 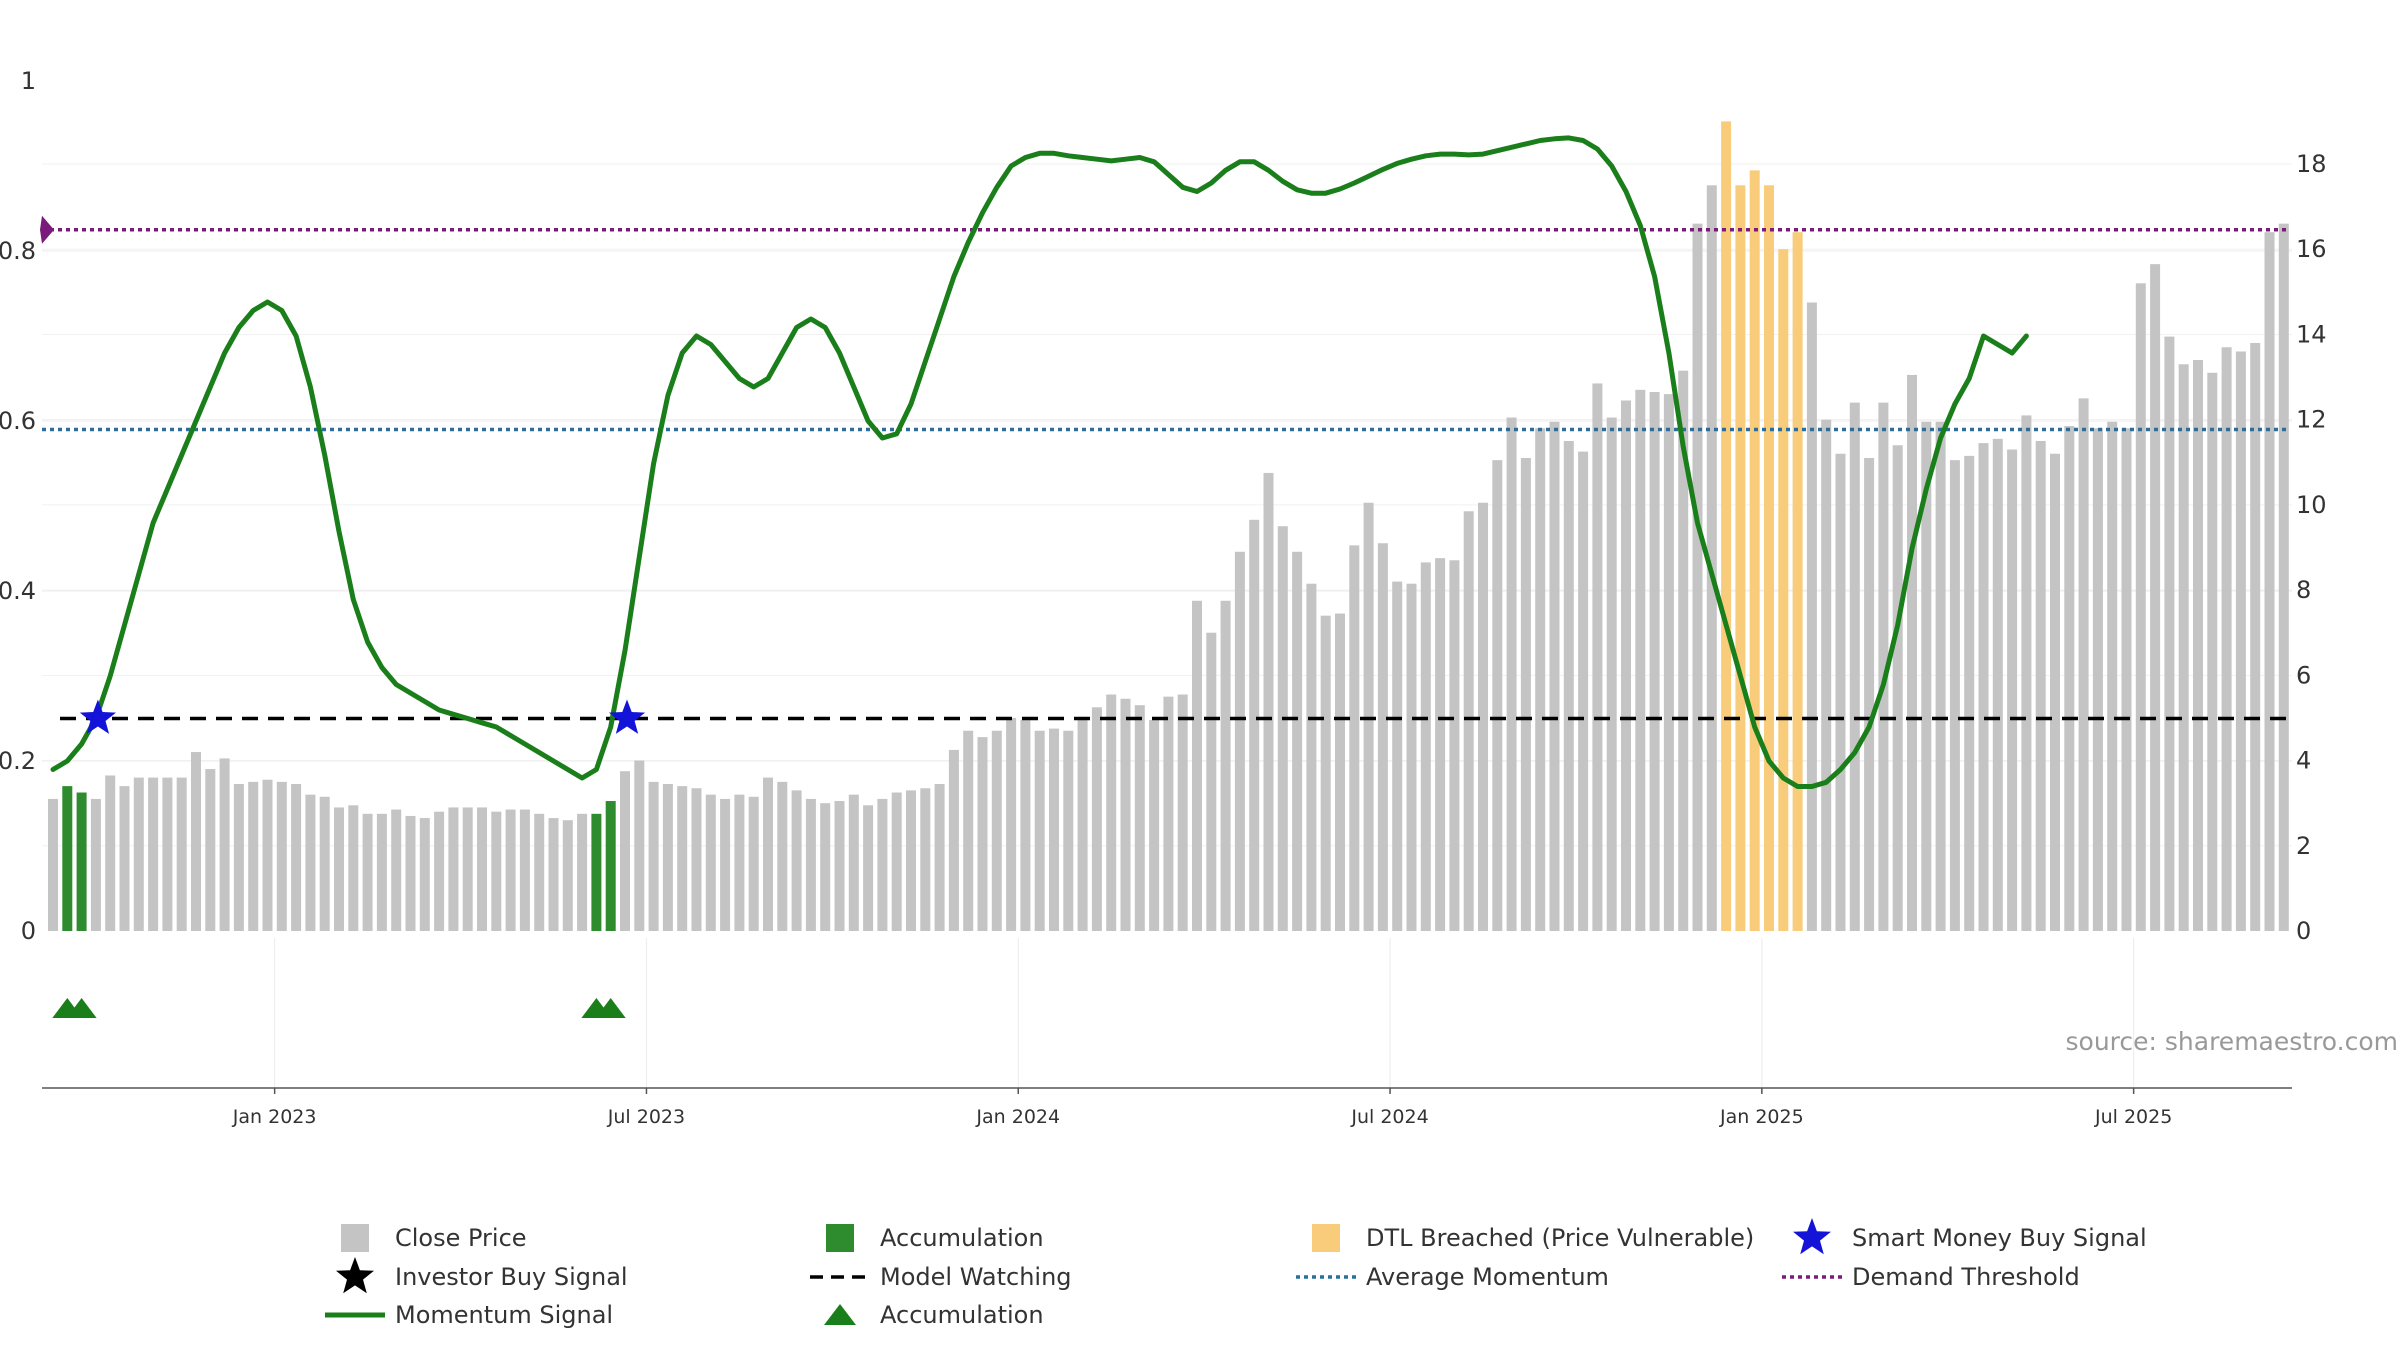 What do you see at coordinates (28, 81) in the screenshot?
I see `left-axis-tick: 1` at bounding box center [28, 81].